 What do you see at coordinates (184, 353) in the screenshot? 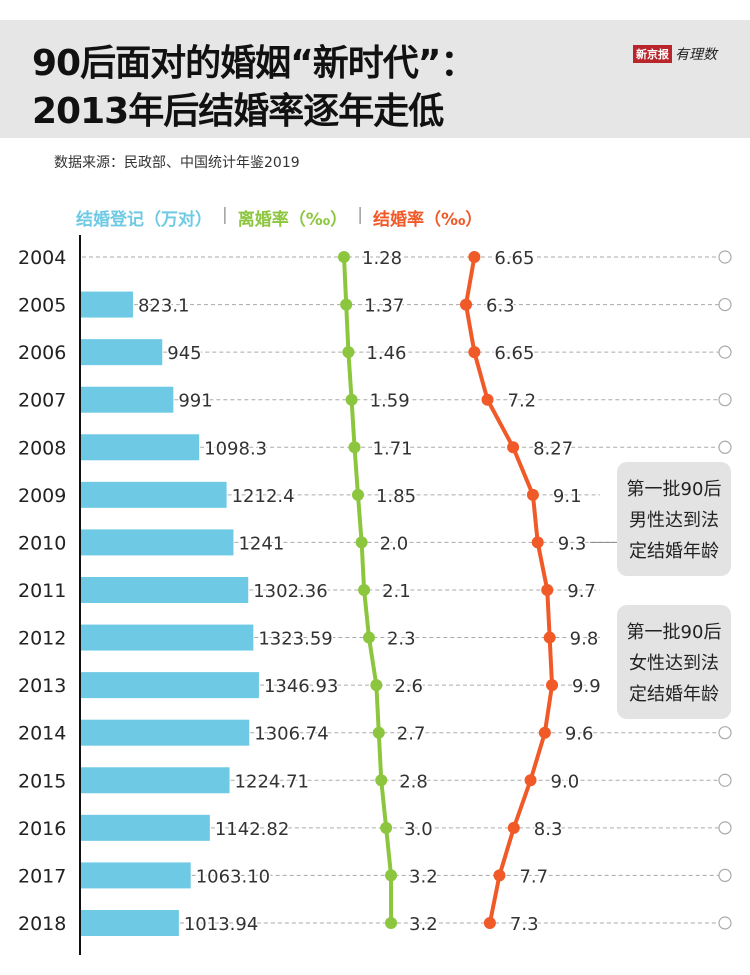
I see `bar-value-label: 945` at bounding box center [184, 353].